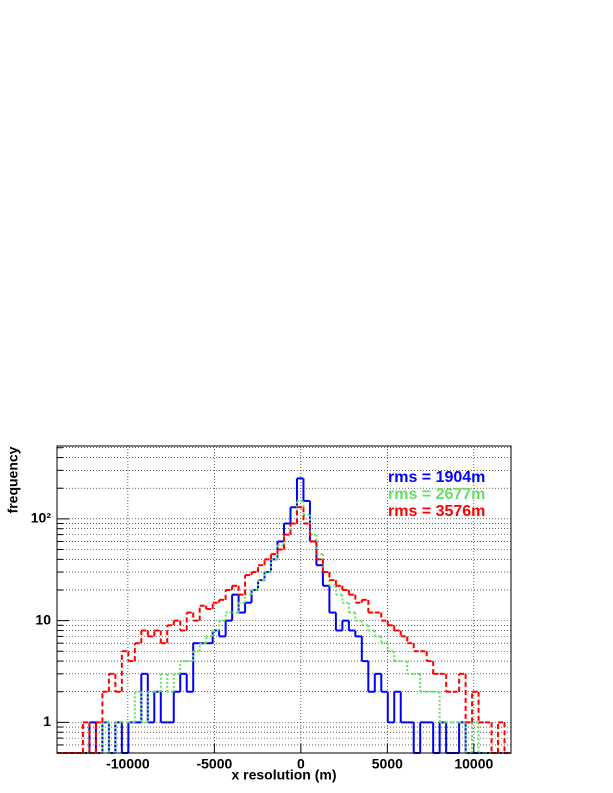  What do you see at coordinates (214, 764) in the screenshot?
I see `x-tick-label: -5000` at bounding box center [214, 764].